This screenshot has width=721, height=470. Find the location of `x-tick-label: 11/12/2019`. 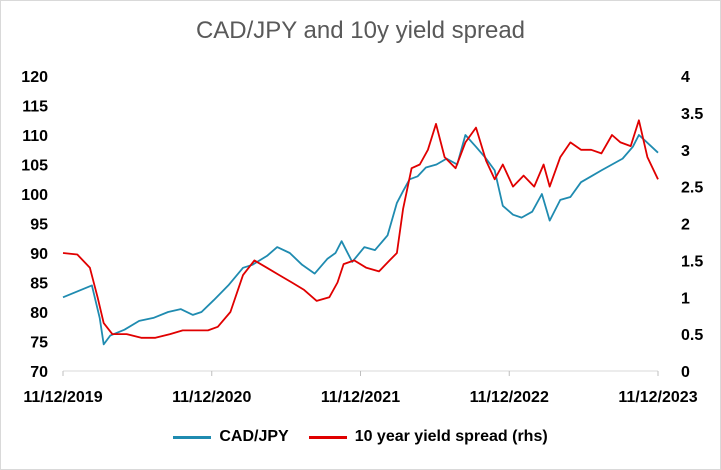

x-tick-label: 11/12/2019 is located at coordinates (62, 397).